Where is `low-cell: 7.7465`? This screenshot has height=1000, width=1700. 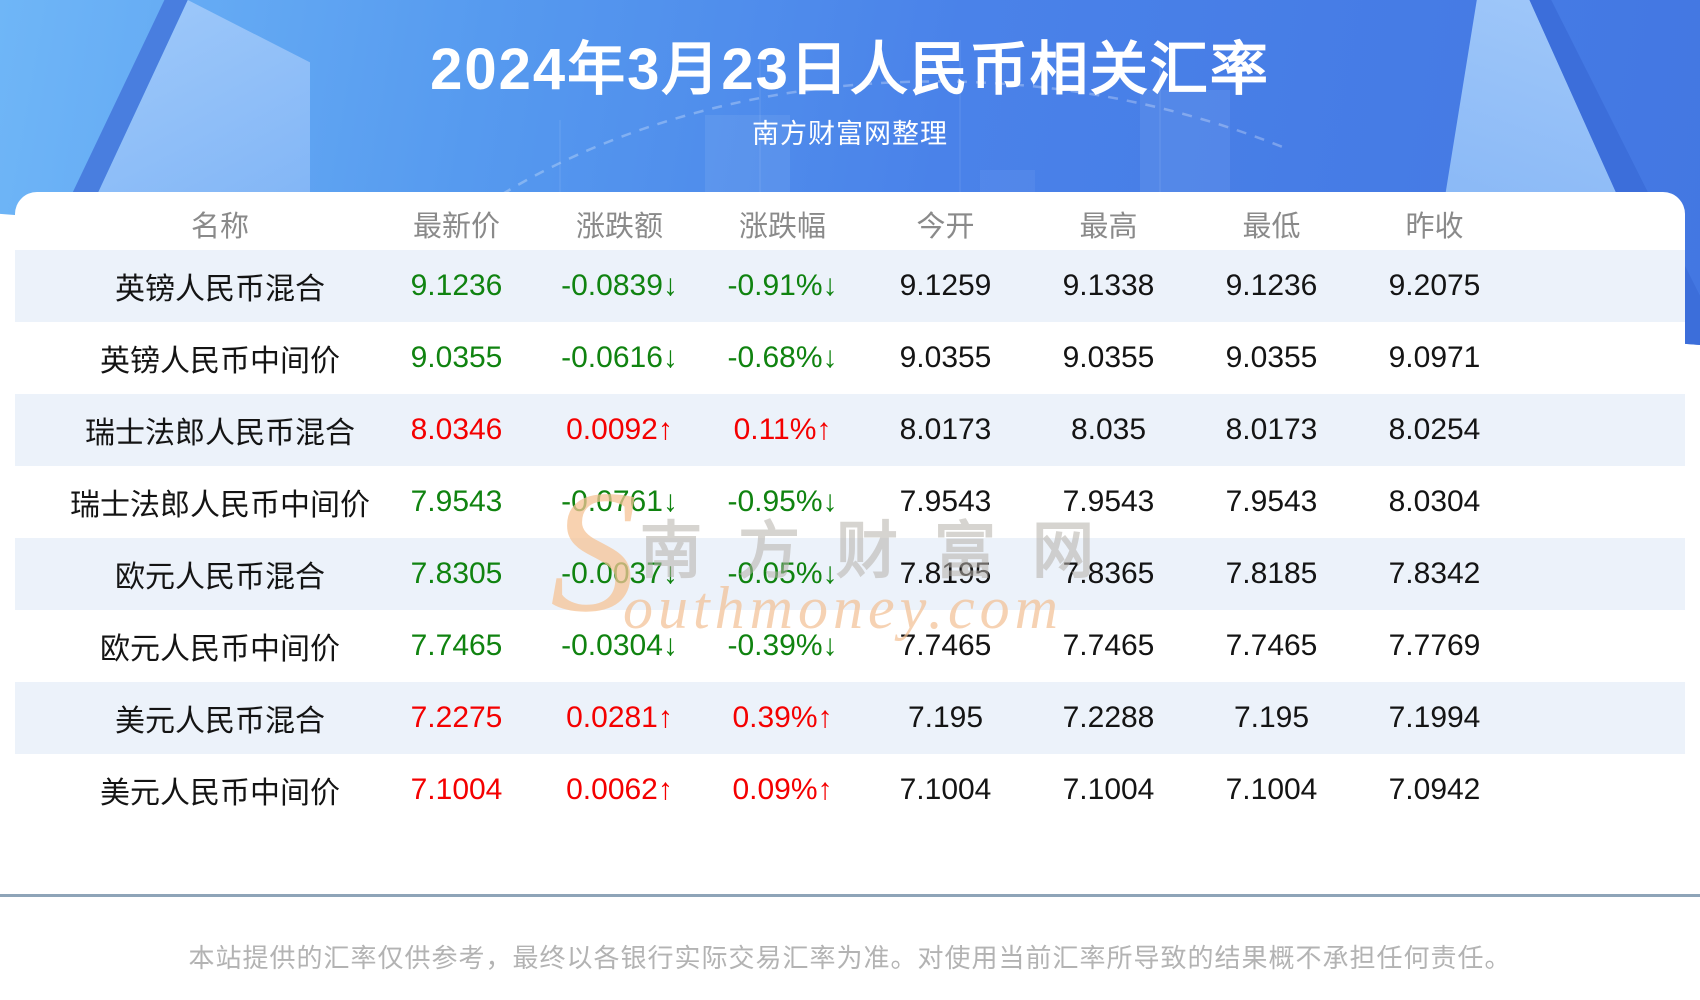
low-cell: 7.7465 is located at coordinates (1271, 645).